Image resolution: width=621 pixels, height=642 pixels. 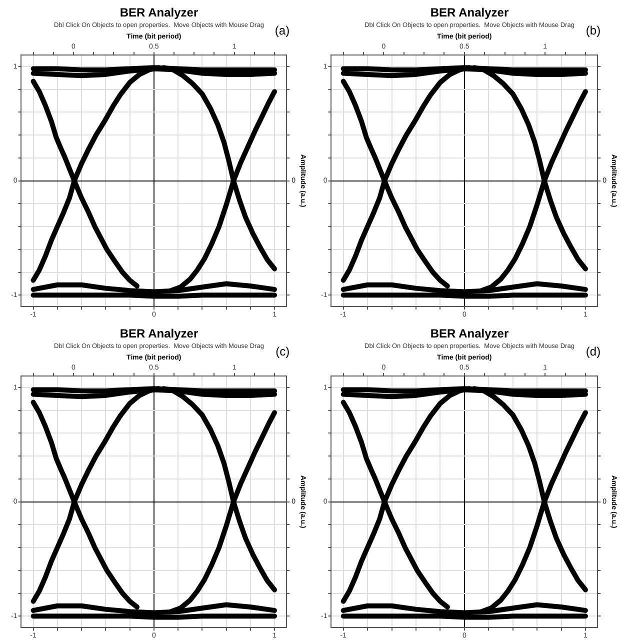 What do you see at coordinates (283, 351) in the screenshot?
I see `text: (c)` at bounding box center [283, 351].